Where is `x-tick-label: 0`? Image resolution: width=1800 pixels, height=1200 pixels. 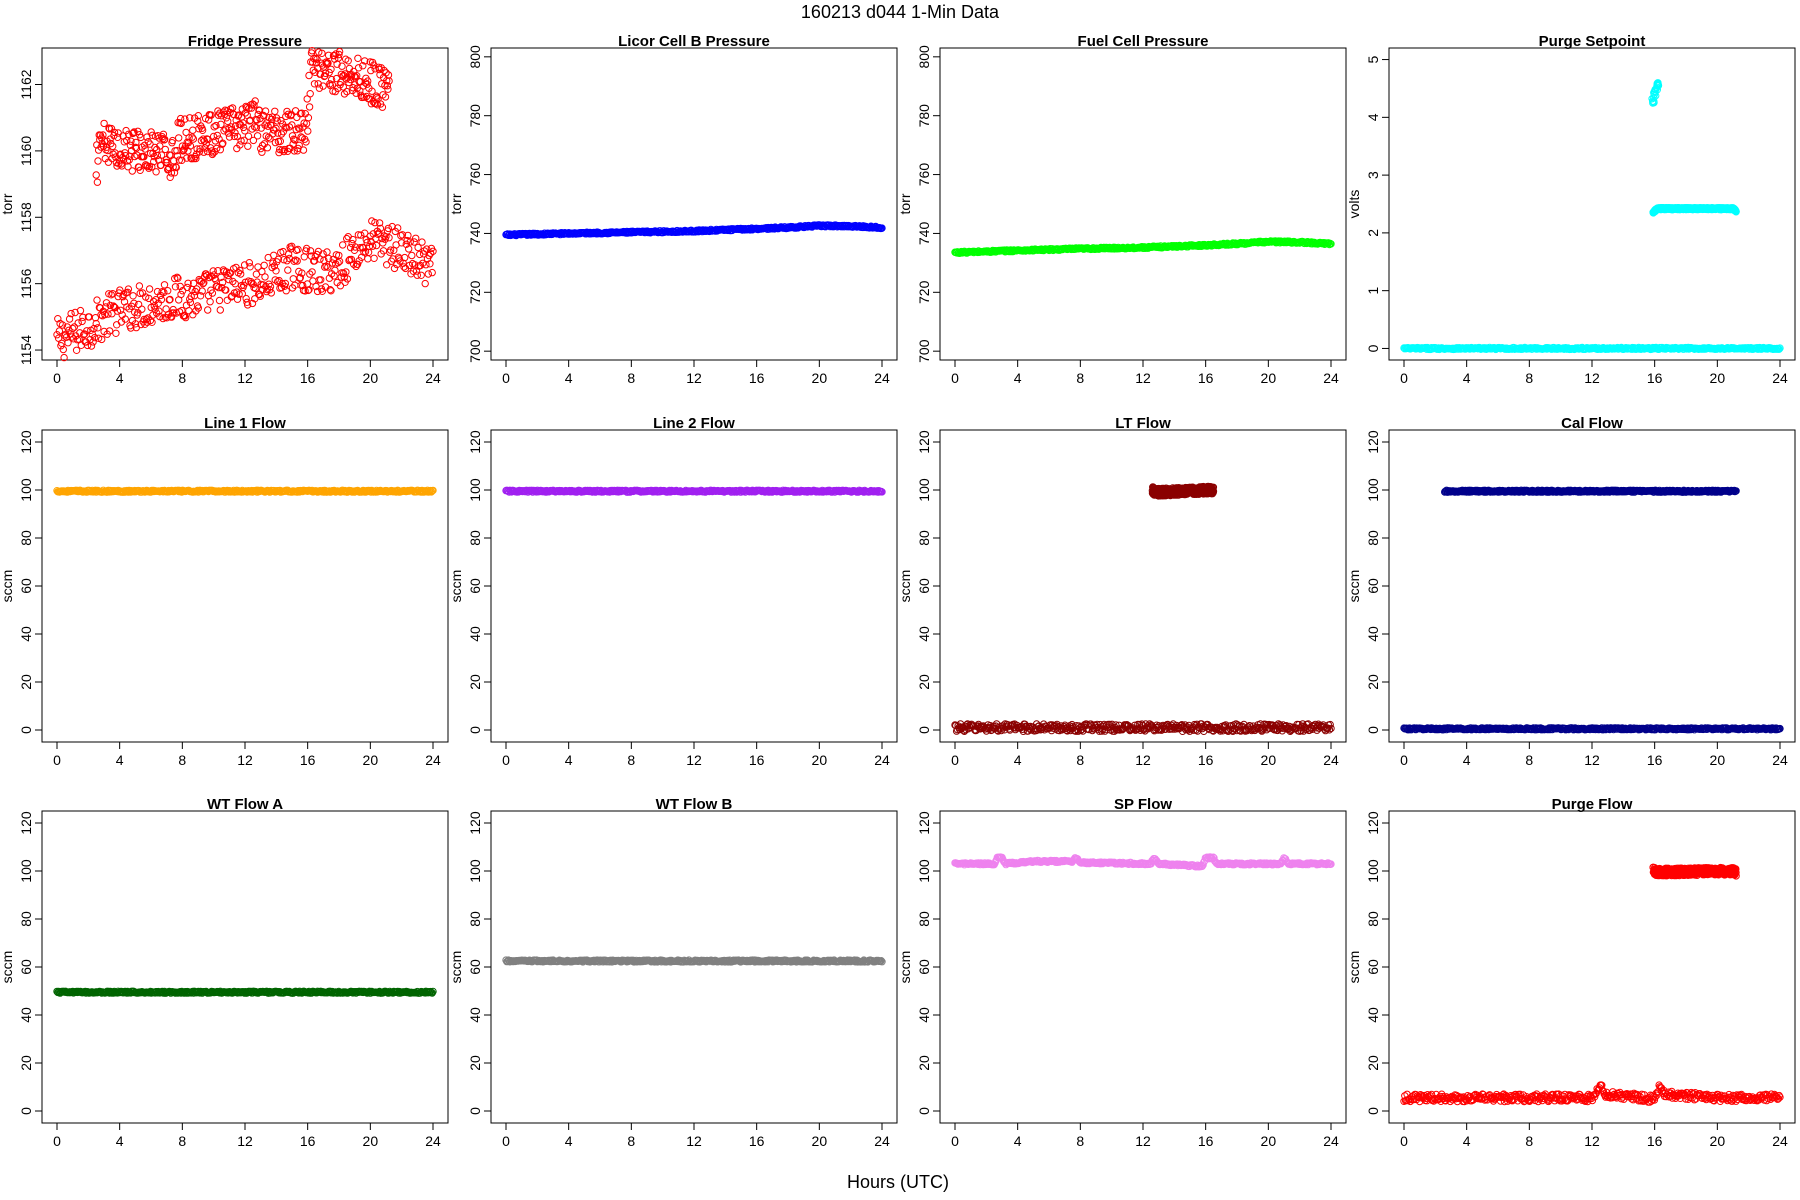
x-tick-label: 0 is located at coordinates (955, 760).